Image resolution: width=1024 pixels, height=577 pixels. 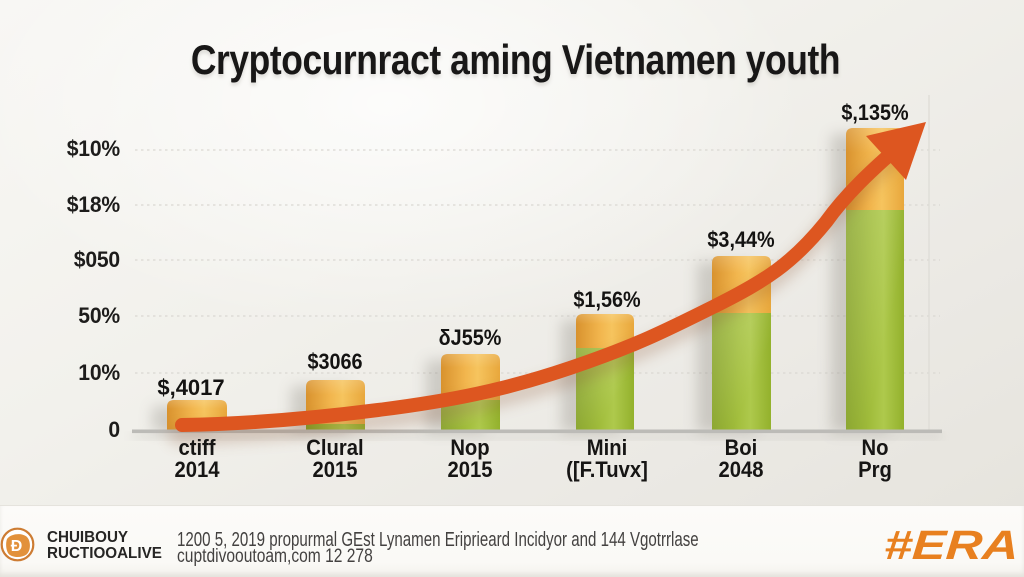 I want to click on svg-text: Đ, so click(x=17, y=546).